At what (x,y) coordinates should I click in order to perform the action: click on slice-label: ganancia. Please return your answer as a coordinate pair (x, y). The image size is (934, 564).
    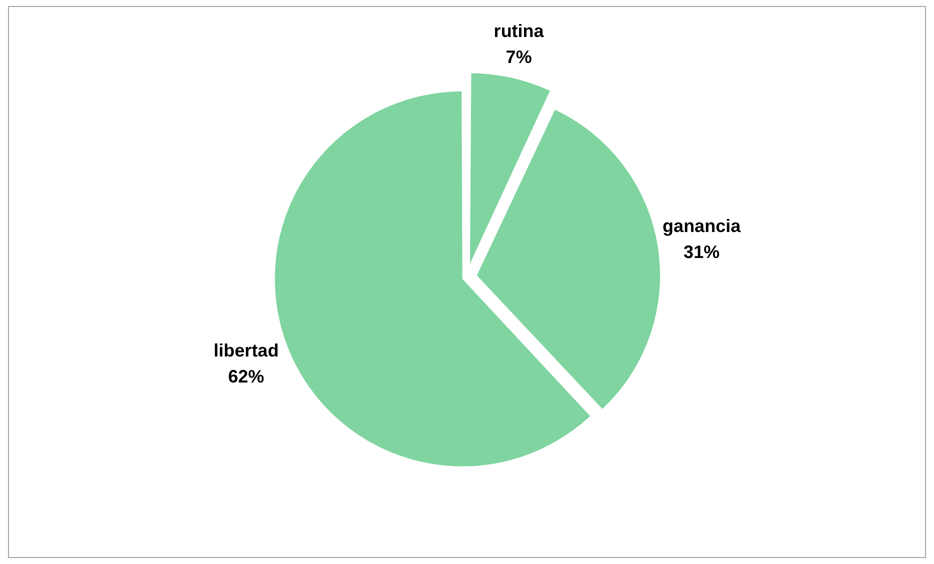
    Looking at the image, I should click on (702, 226).